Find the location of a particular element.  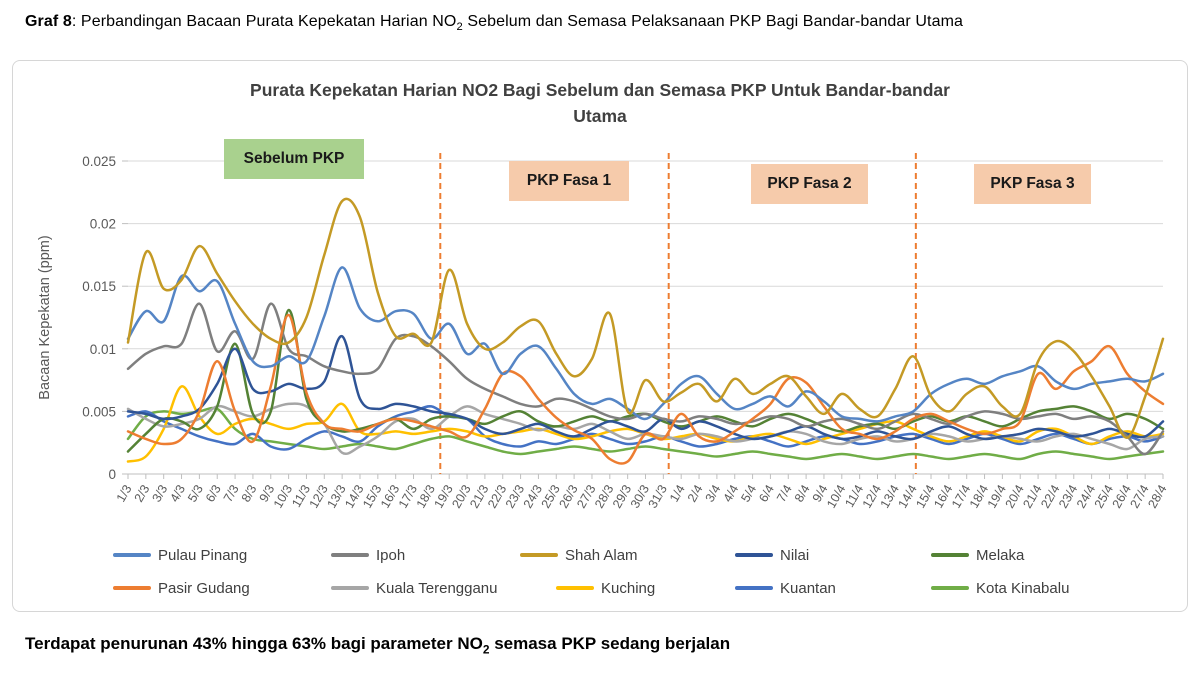

svg-text: 3/3 is located at coordinates (159, 493).